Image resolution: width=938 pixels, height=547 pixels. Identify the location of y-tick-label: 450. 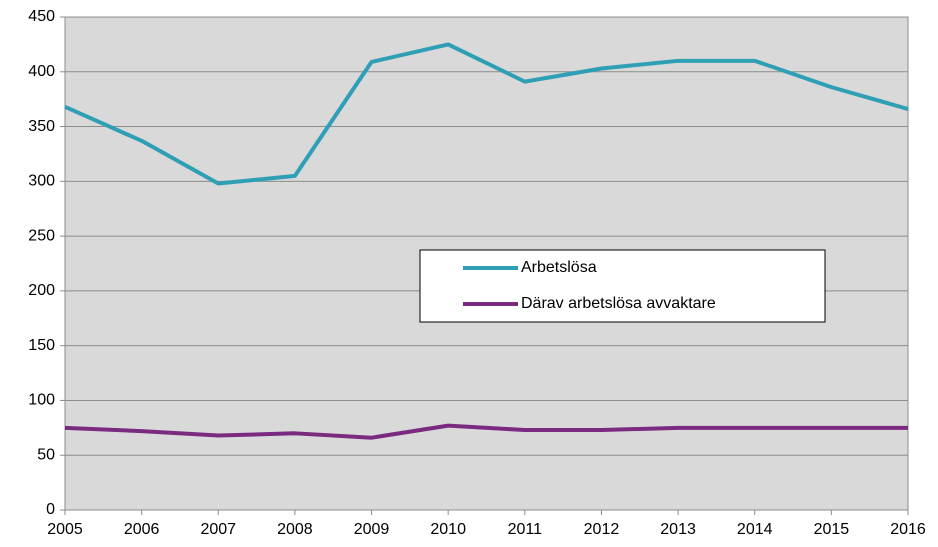
(41, 16).